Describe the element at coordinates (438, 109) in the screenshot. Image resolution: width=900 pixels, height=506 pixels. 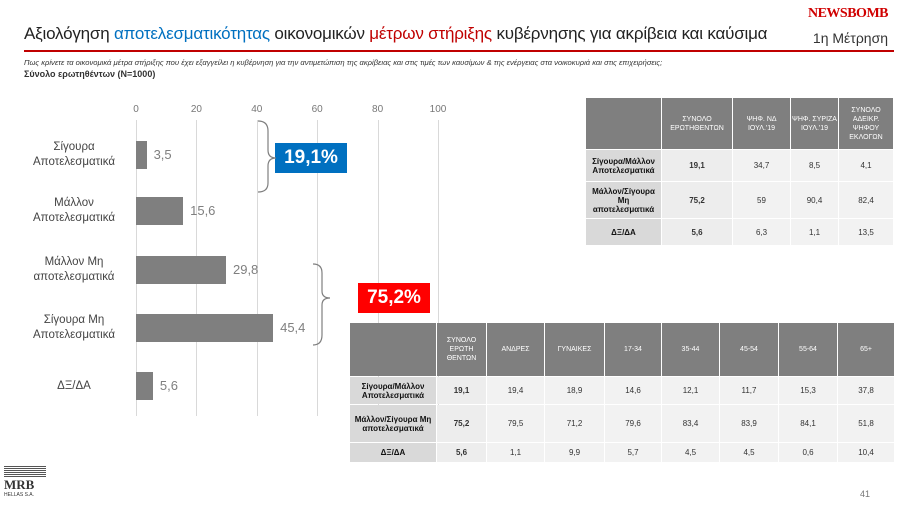
I see `x-tick-label: 100` at that location.